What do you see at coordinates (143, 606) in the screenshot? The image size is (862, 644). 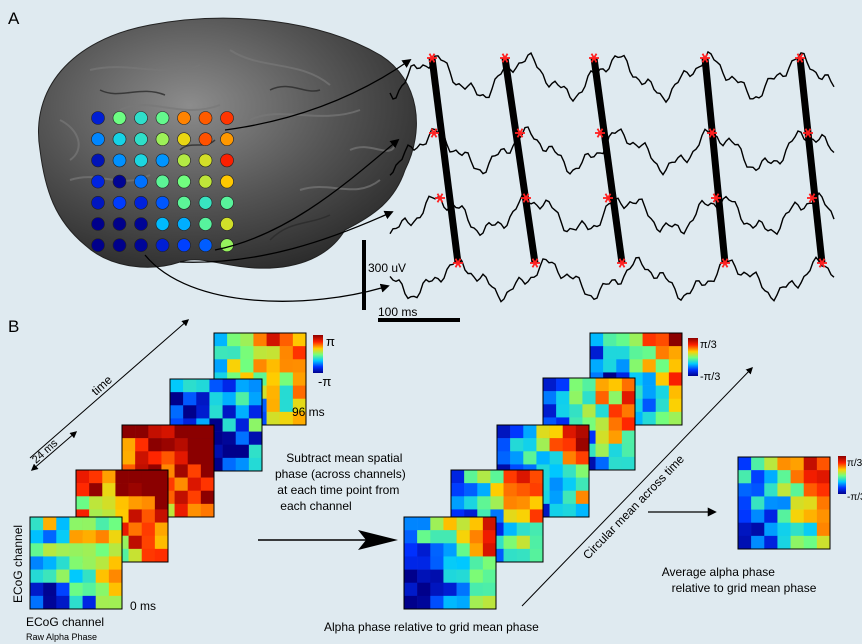 I see `first-frame-time: 0 ms` at bounding box center [143, 606].